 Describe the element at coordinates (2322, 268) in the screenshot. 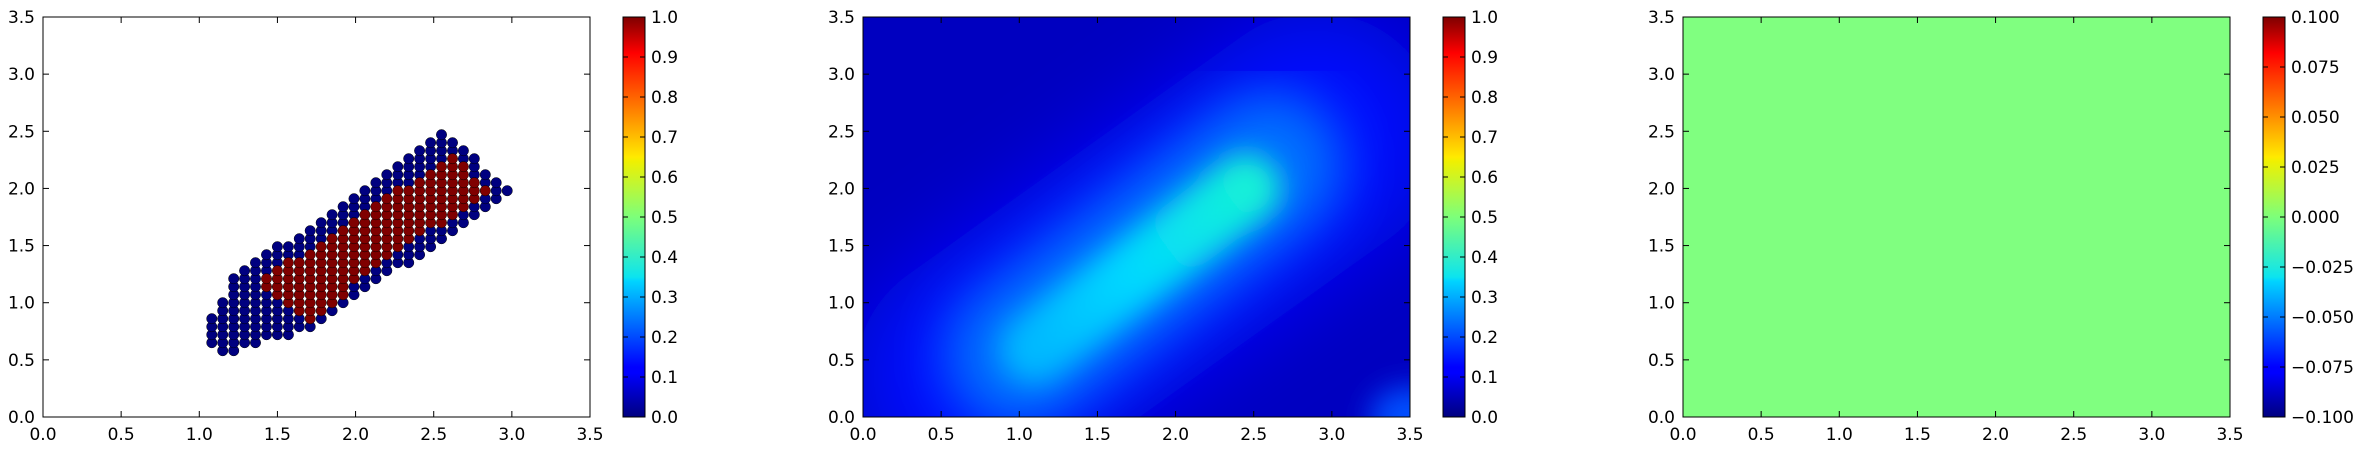

I see `colorbar-tick-label: −0.025` at that location.